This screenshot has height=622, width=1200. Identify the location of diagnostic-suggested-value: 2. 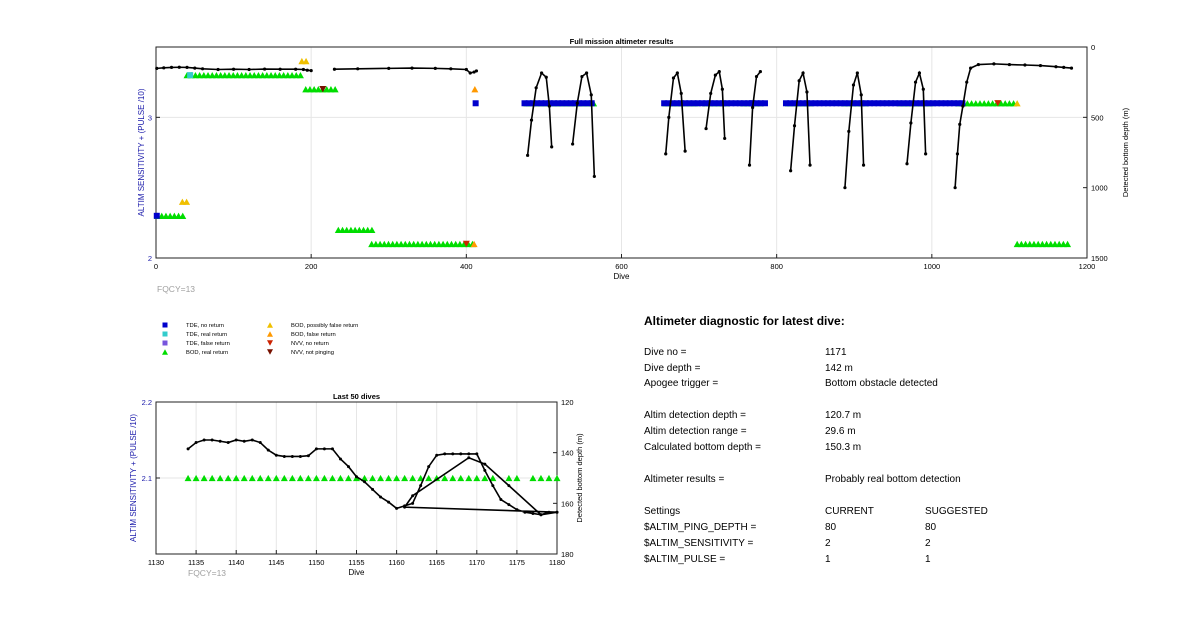
(928, 543).